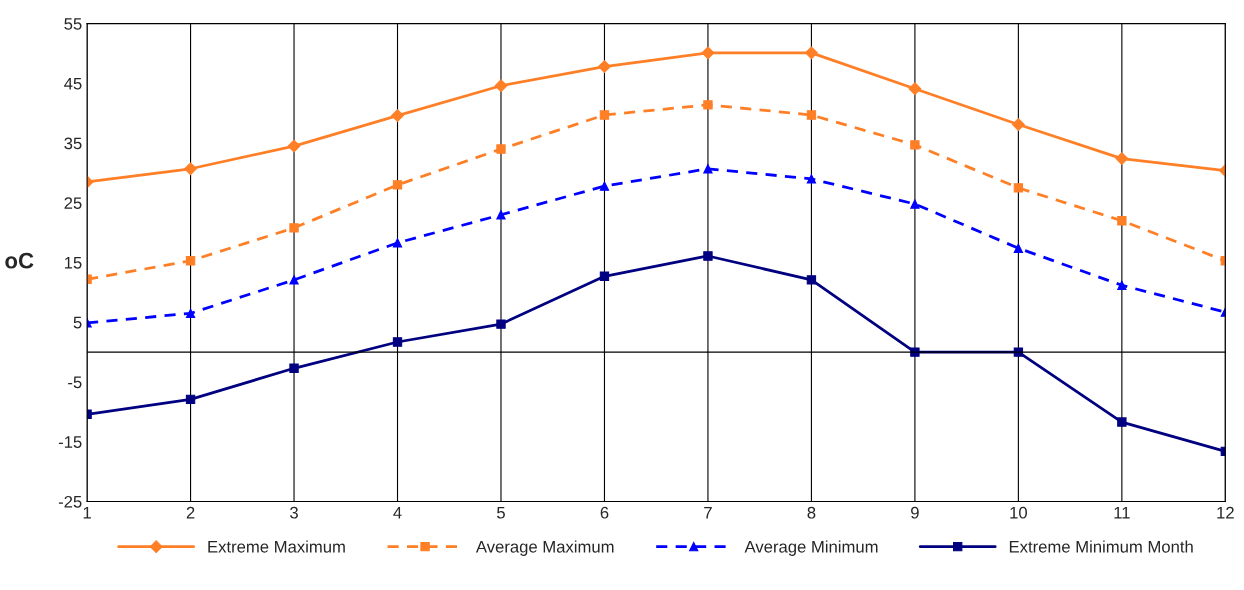  What do you see at coordinates (811, 548) in the screenshot?
I see `legend-label: Average Minimum` at bounding box center [811, 548].